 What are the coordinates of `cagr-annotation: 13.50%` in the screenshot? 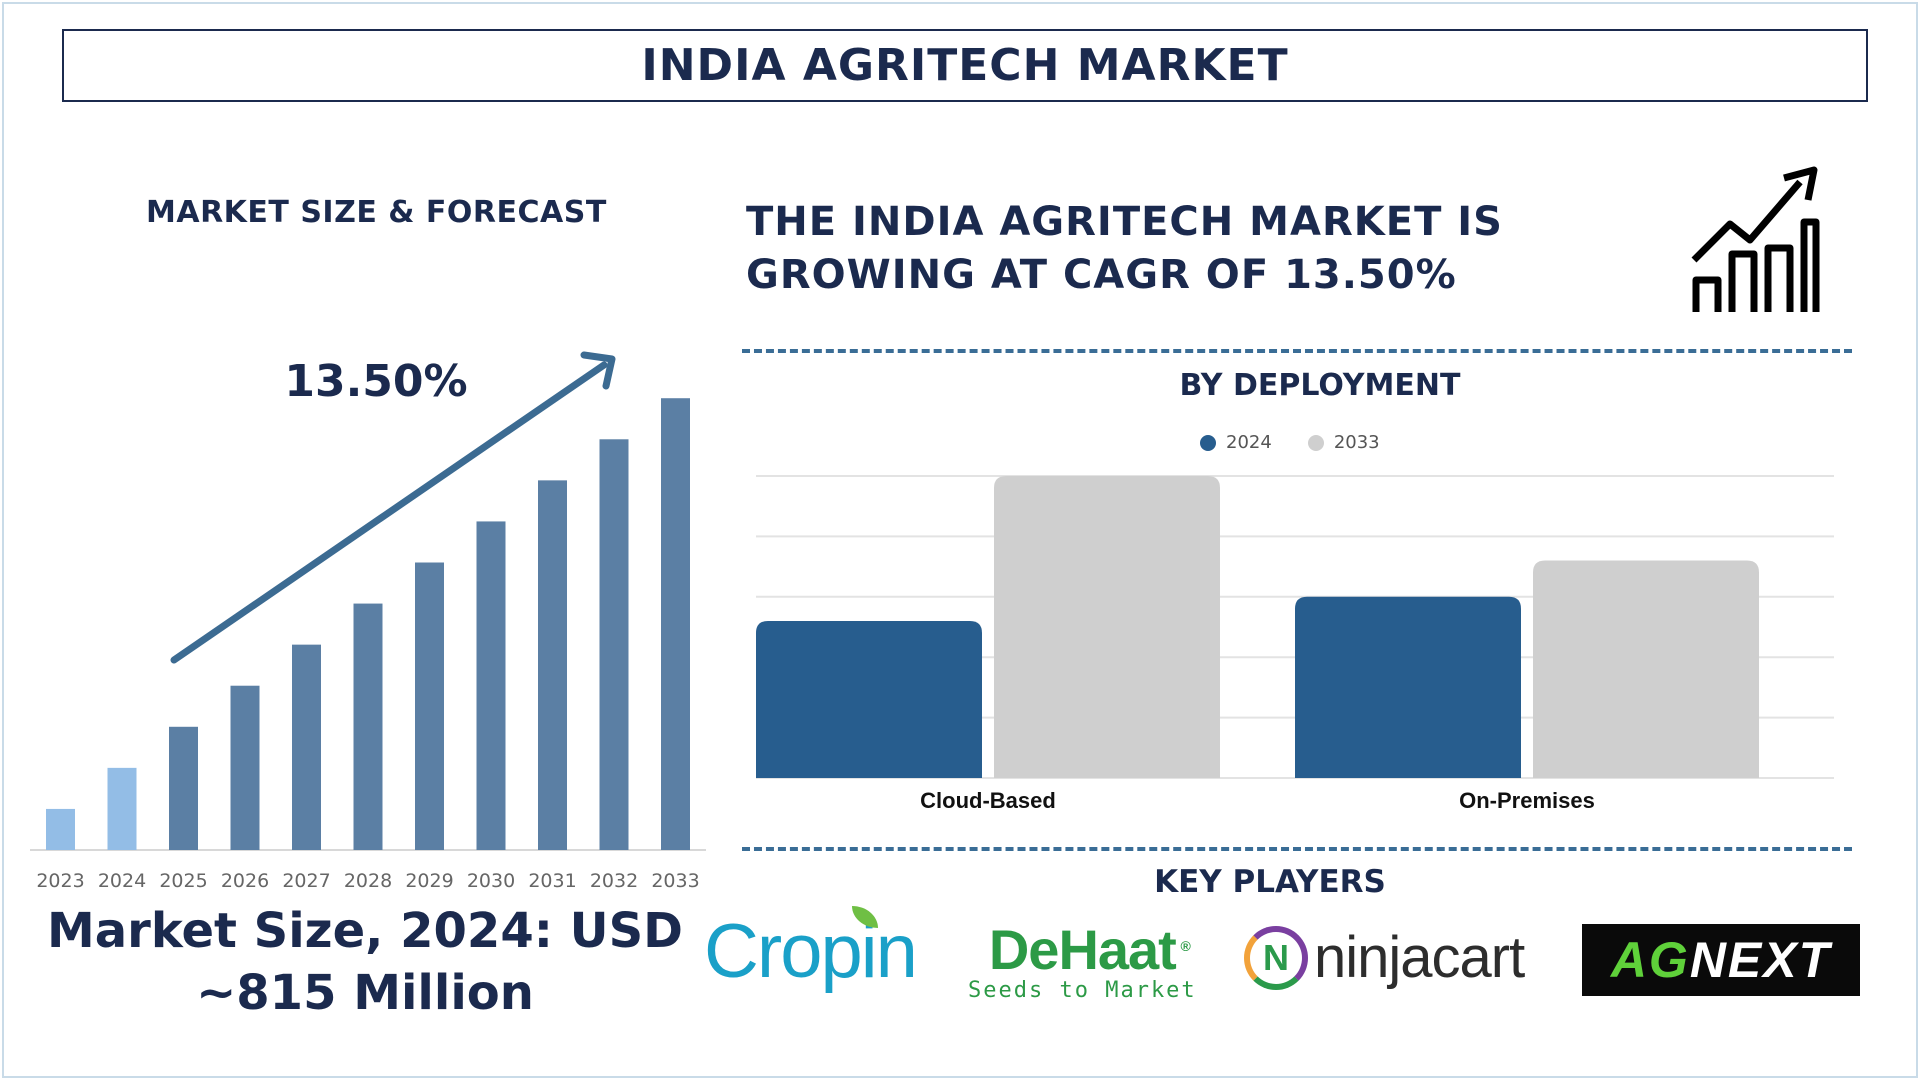 It's located at (375, 381).